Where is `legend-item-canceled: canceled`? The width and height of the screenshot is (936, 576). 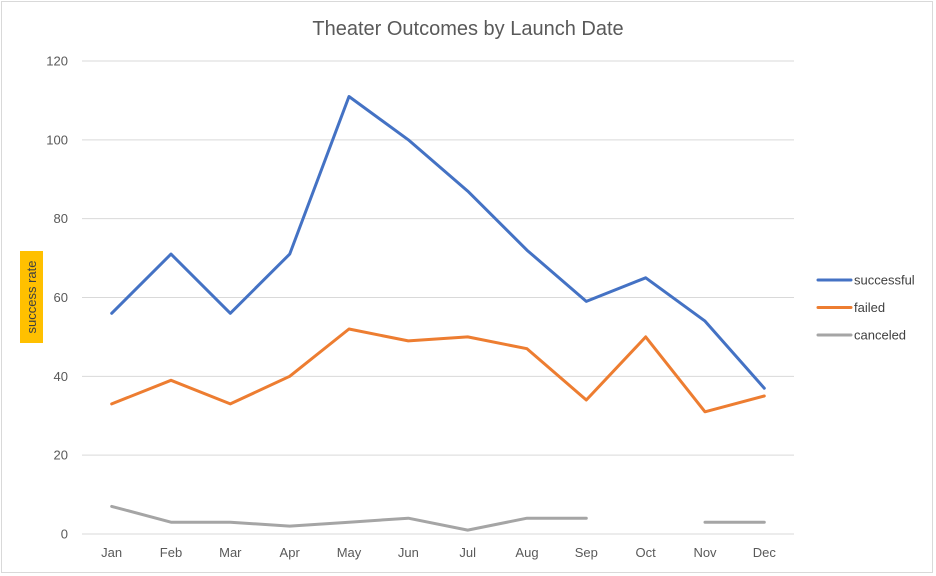
legend-item-canceled: canceled is located at coordinates (861, 335).